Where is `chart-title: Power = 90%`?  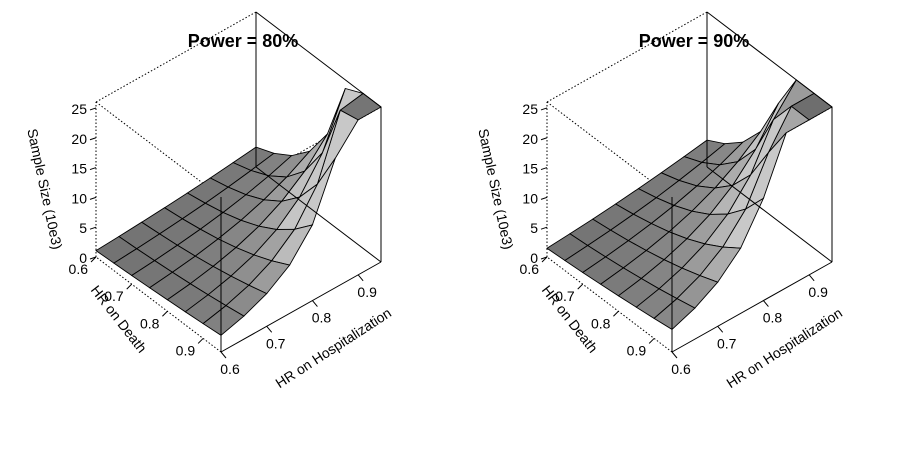 chart-title: Power = 90% is located at coordinates (694, 41).